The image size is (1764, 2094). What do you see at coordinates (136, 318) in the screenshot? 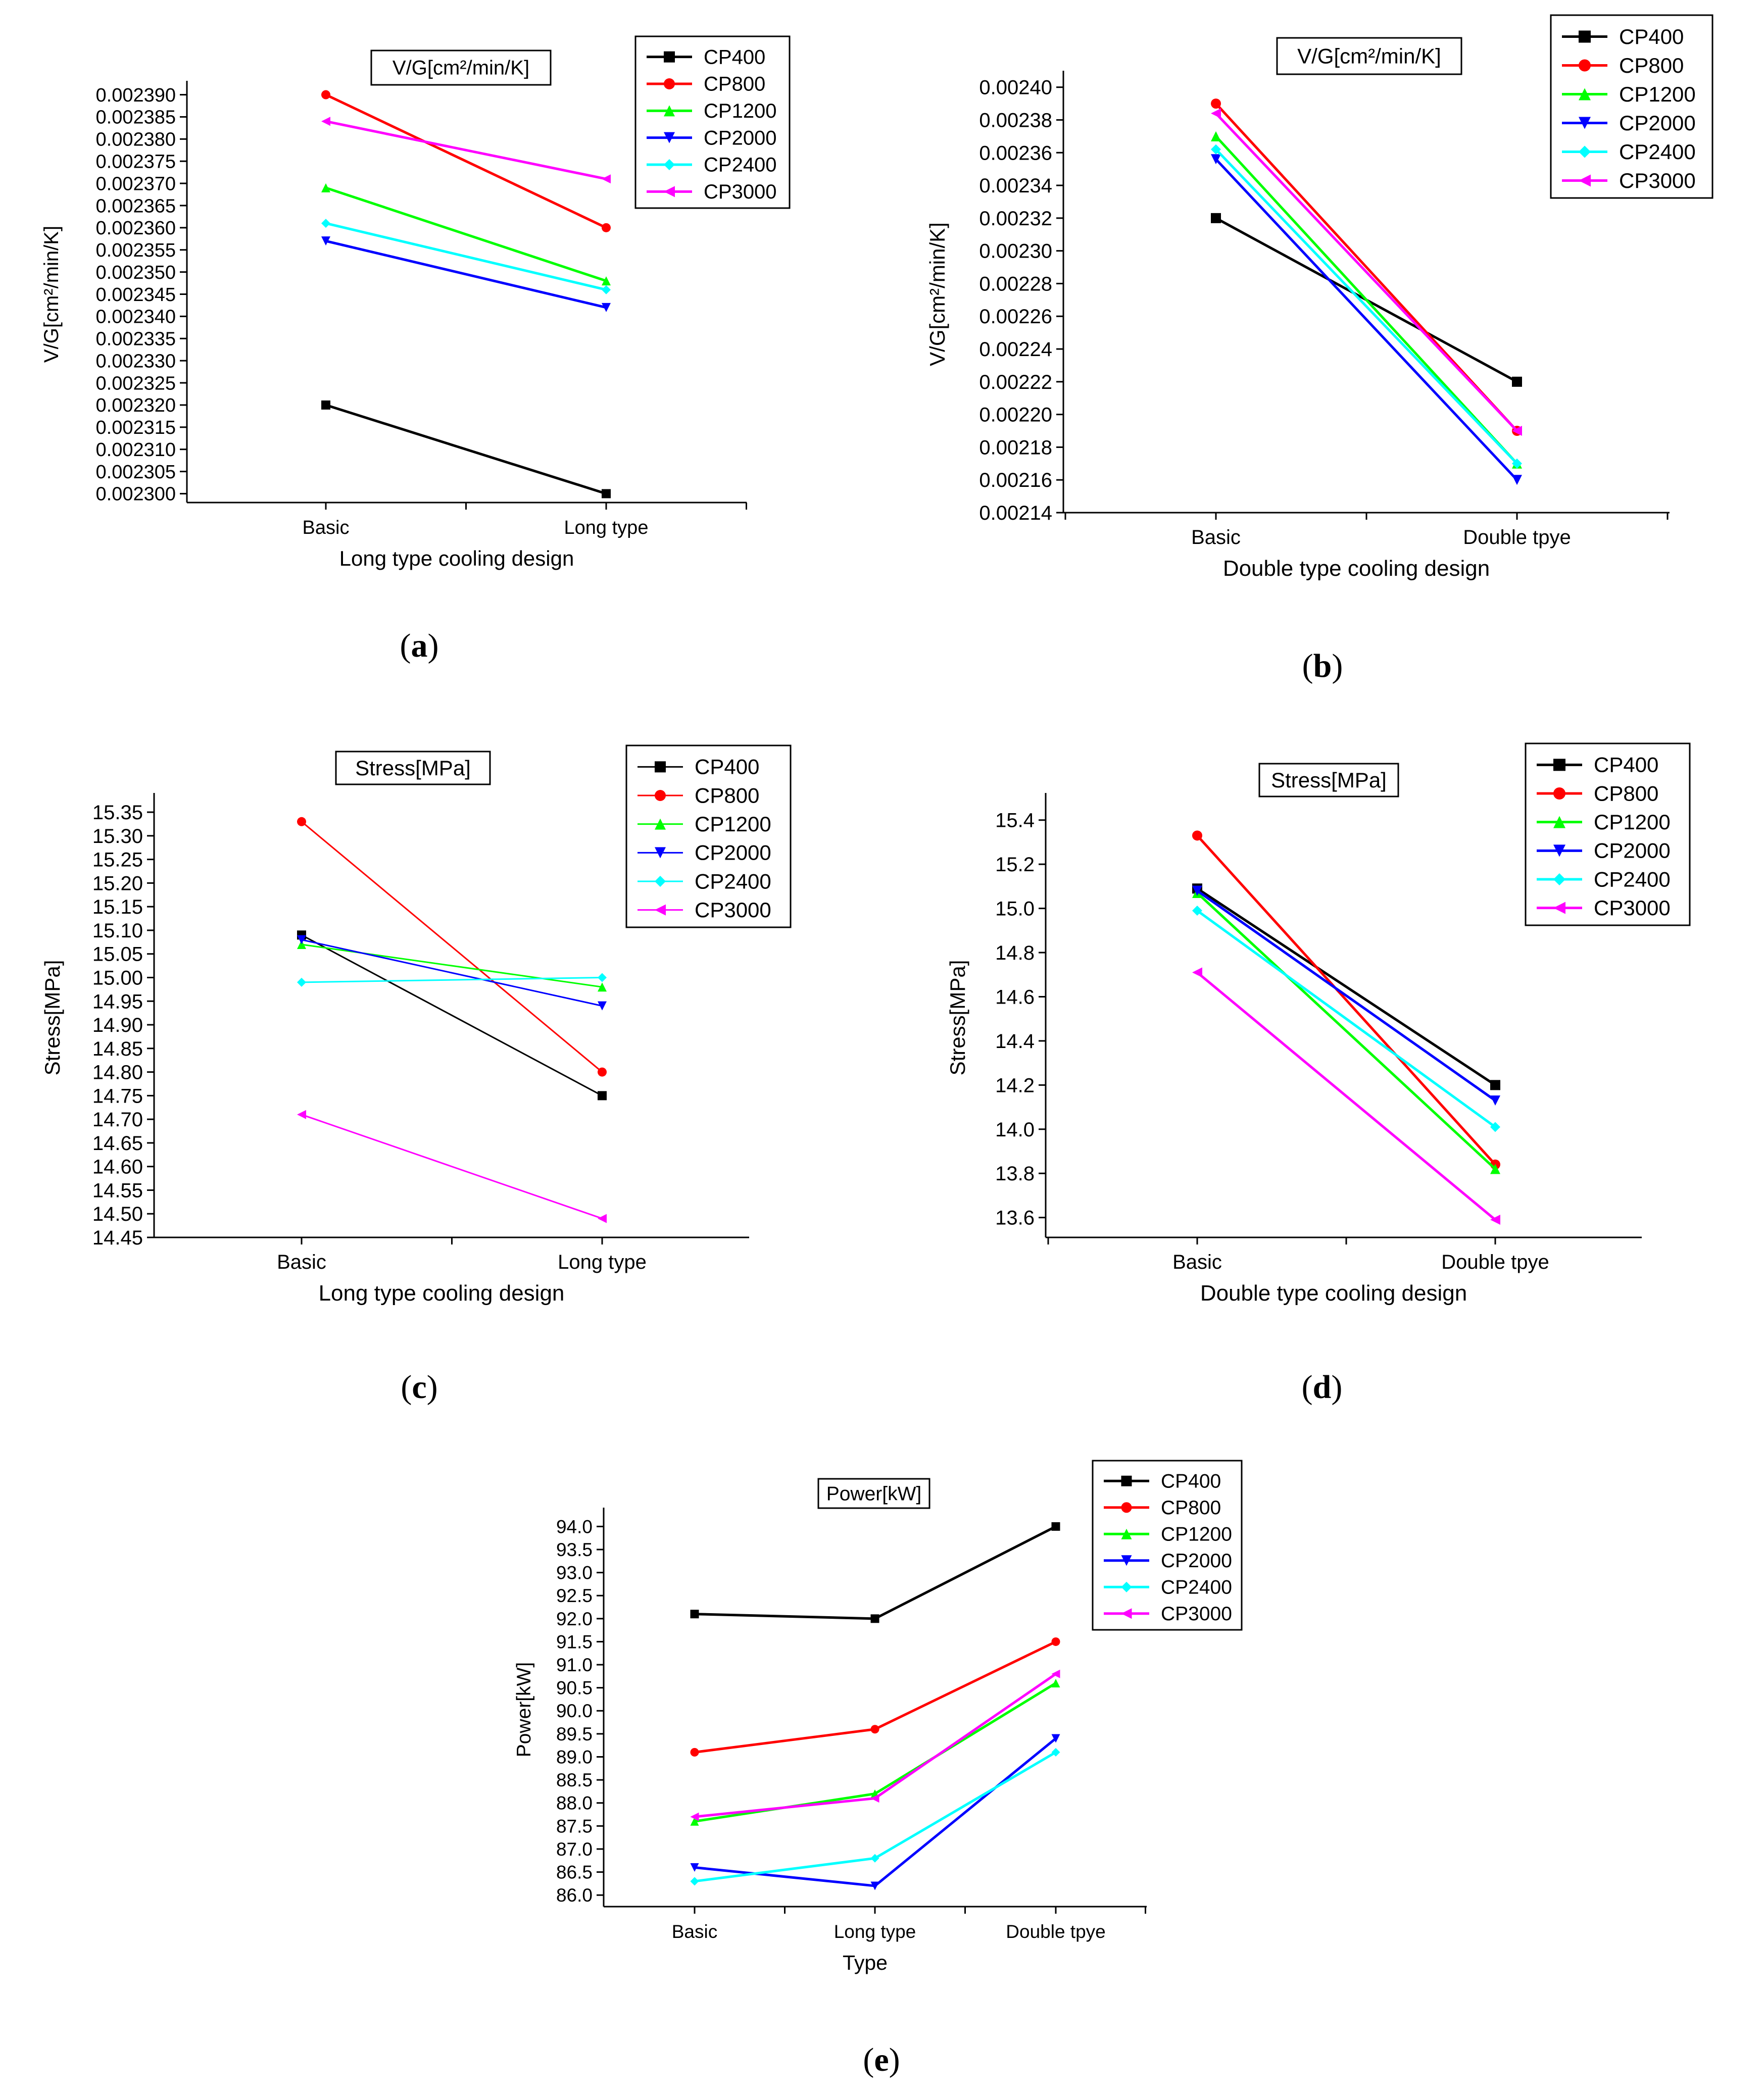
I see `y-tick-label: 0.002340` at bounding box center [136, 318].